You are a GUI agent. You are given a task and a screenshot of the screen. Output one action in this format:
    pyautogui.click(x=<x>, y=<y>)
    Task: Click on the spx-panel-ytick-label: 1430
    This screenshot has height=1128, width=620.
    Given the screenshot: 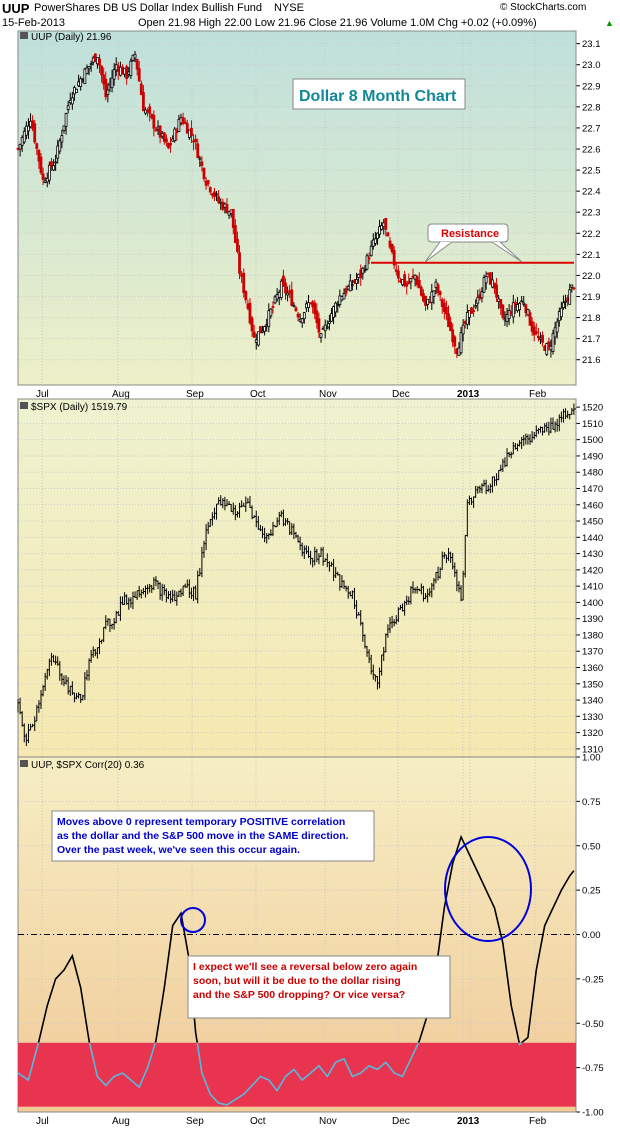 What is the action you would take?
    pyautogui.click(x=592, y=554)
    